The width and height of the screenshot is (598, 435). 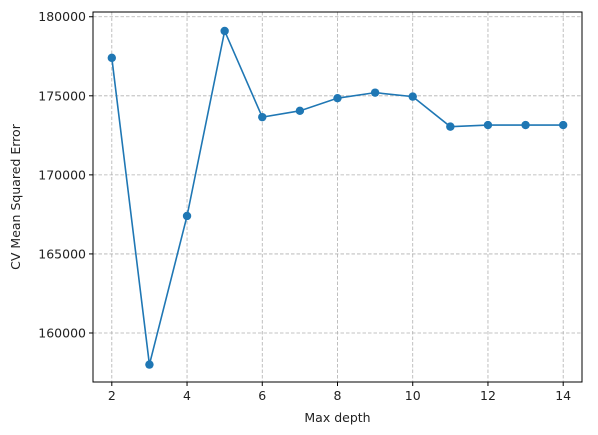 I want to click on x-tick-label: 2, so click(x=112, y=395).